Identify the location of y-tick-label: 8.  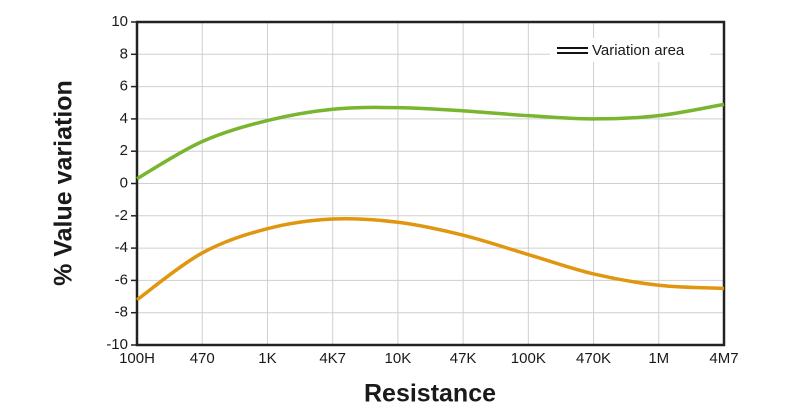
(124, 53).